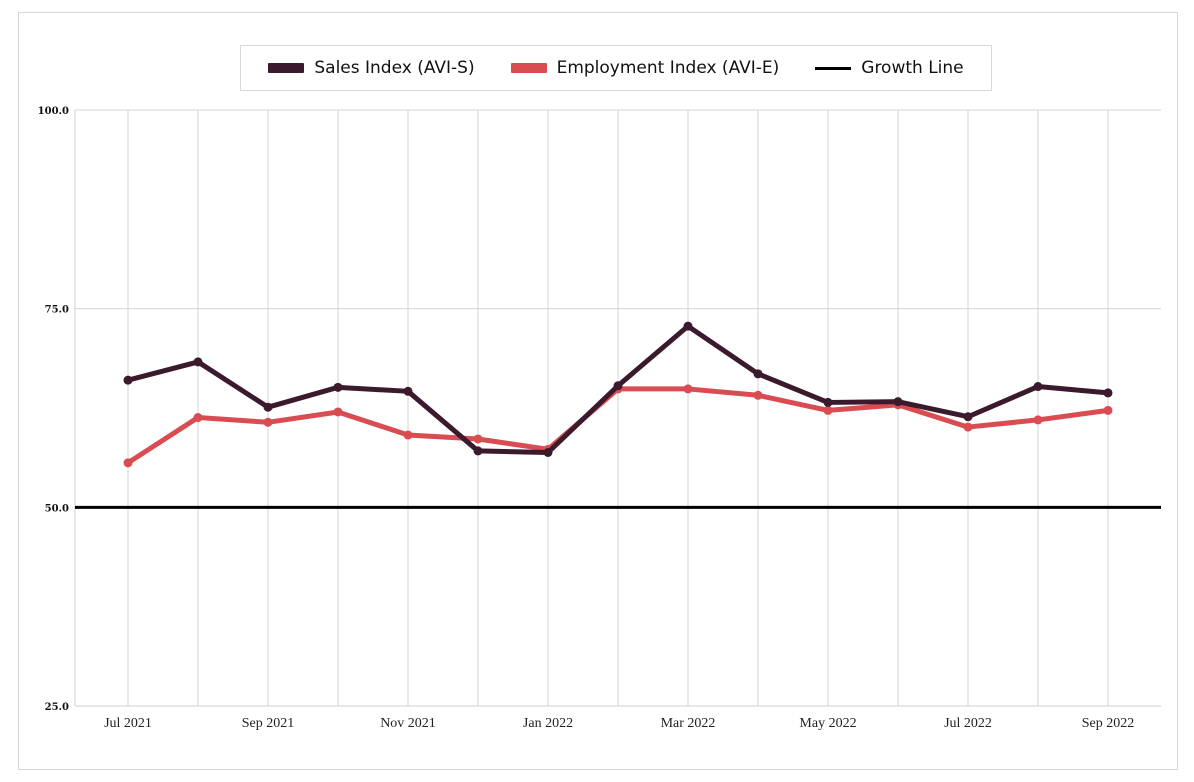 The image size is (1194, 782). I want to click on x-tick-label: Nov 2021, so click(408, 723).